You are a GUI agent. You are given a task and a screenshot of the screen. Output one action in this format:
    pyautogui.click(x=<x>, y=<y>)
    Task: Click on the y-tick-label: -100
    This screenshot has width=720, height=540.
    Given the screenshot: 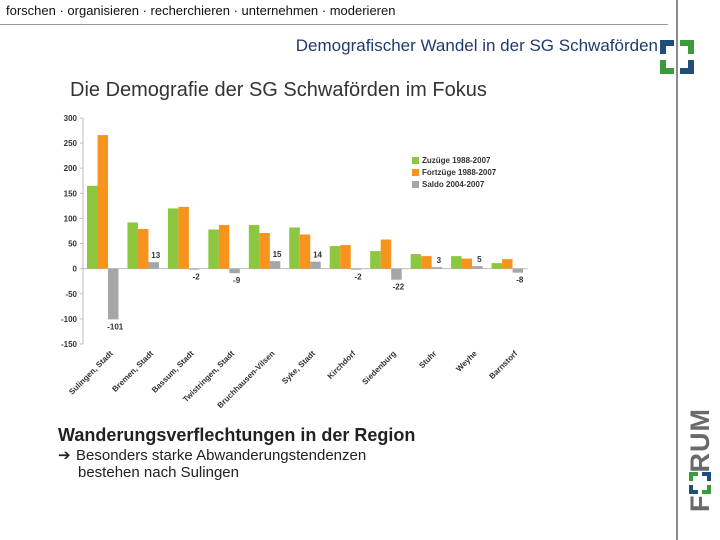 What is the action you would take?
    pyautogui.click(x=69, y=319)
    